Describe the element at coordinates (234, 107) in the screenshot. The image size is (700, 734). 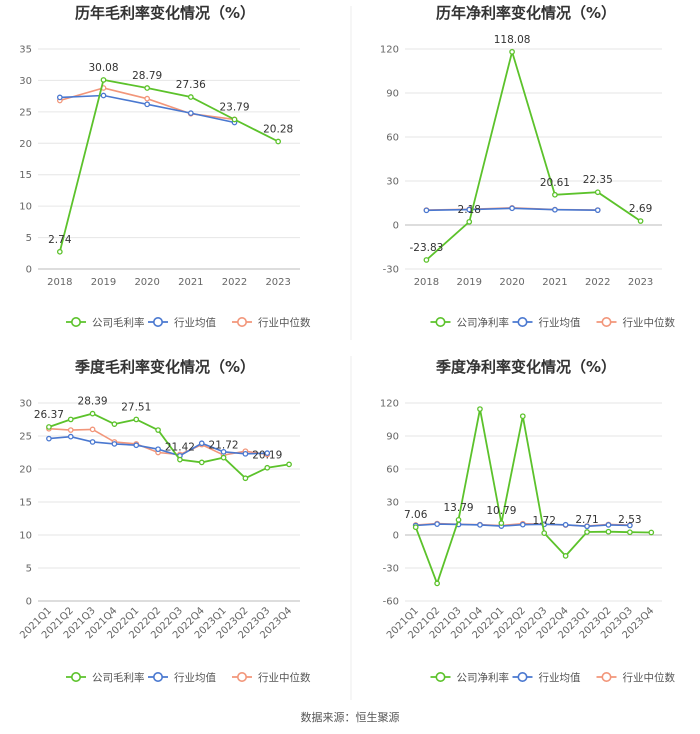
I see `data-label: 23.79` at that location.